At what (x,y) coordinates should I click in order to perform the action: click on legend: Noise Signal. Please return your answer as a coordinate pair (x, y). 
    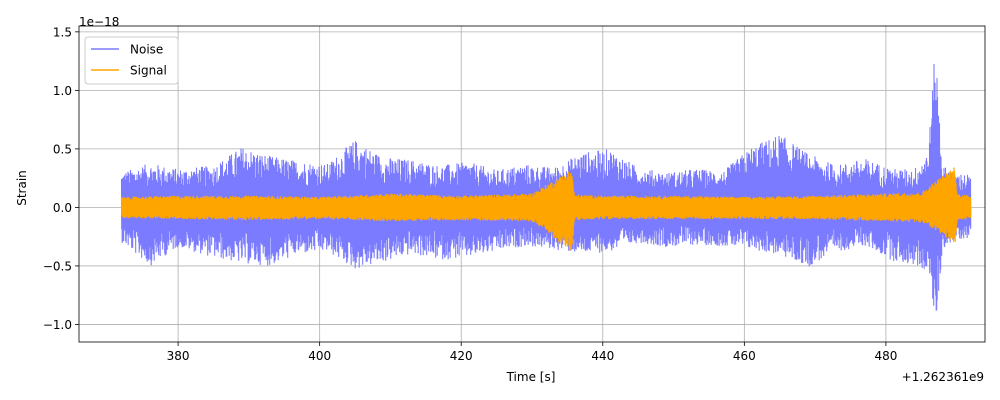
    Looking at the image, I should click on (131, 60).